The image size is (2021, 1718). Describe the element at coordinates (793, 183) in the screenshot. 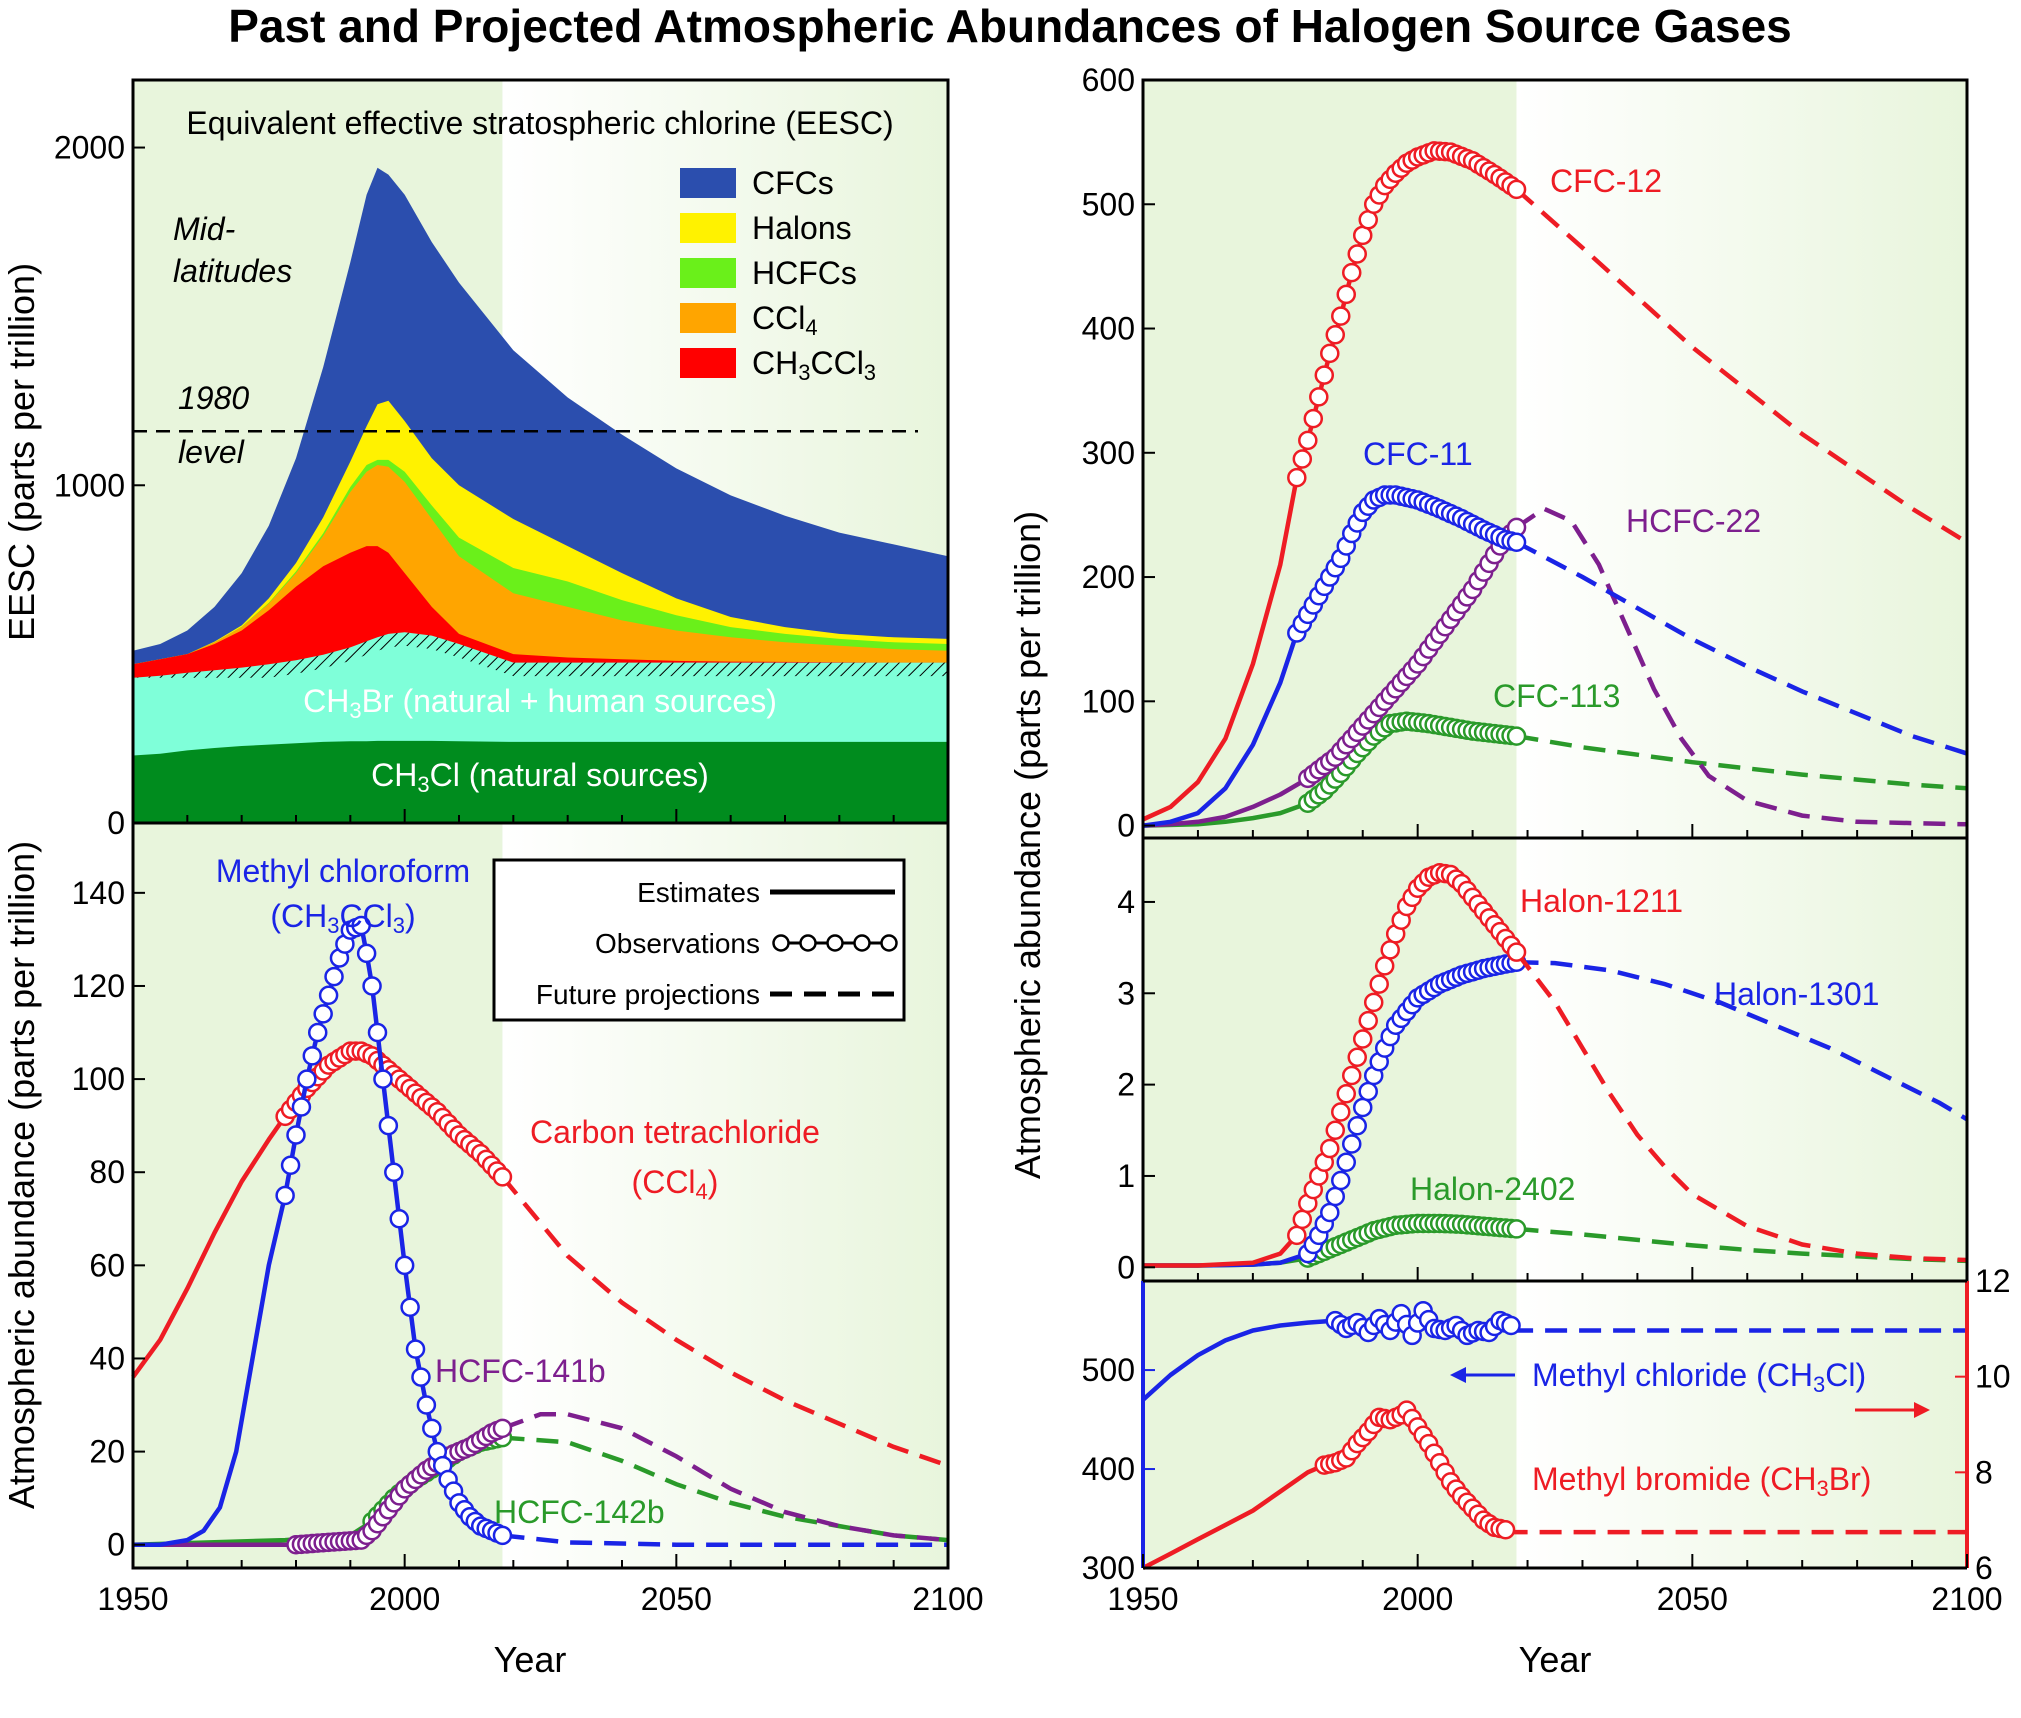

I see `legend-label: CFCs` at that location.